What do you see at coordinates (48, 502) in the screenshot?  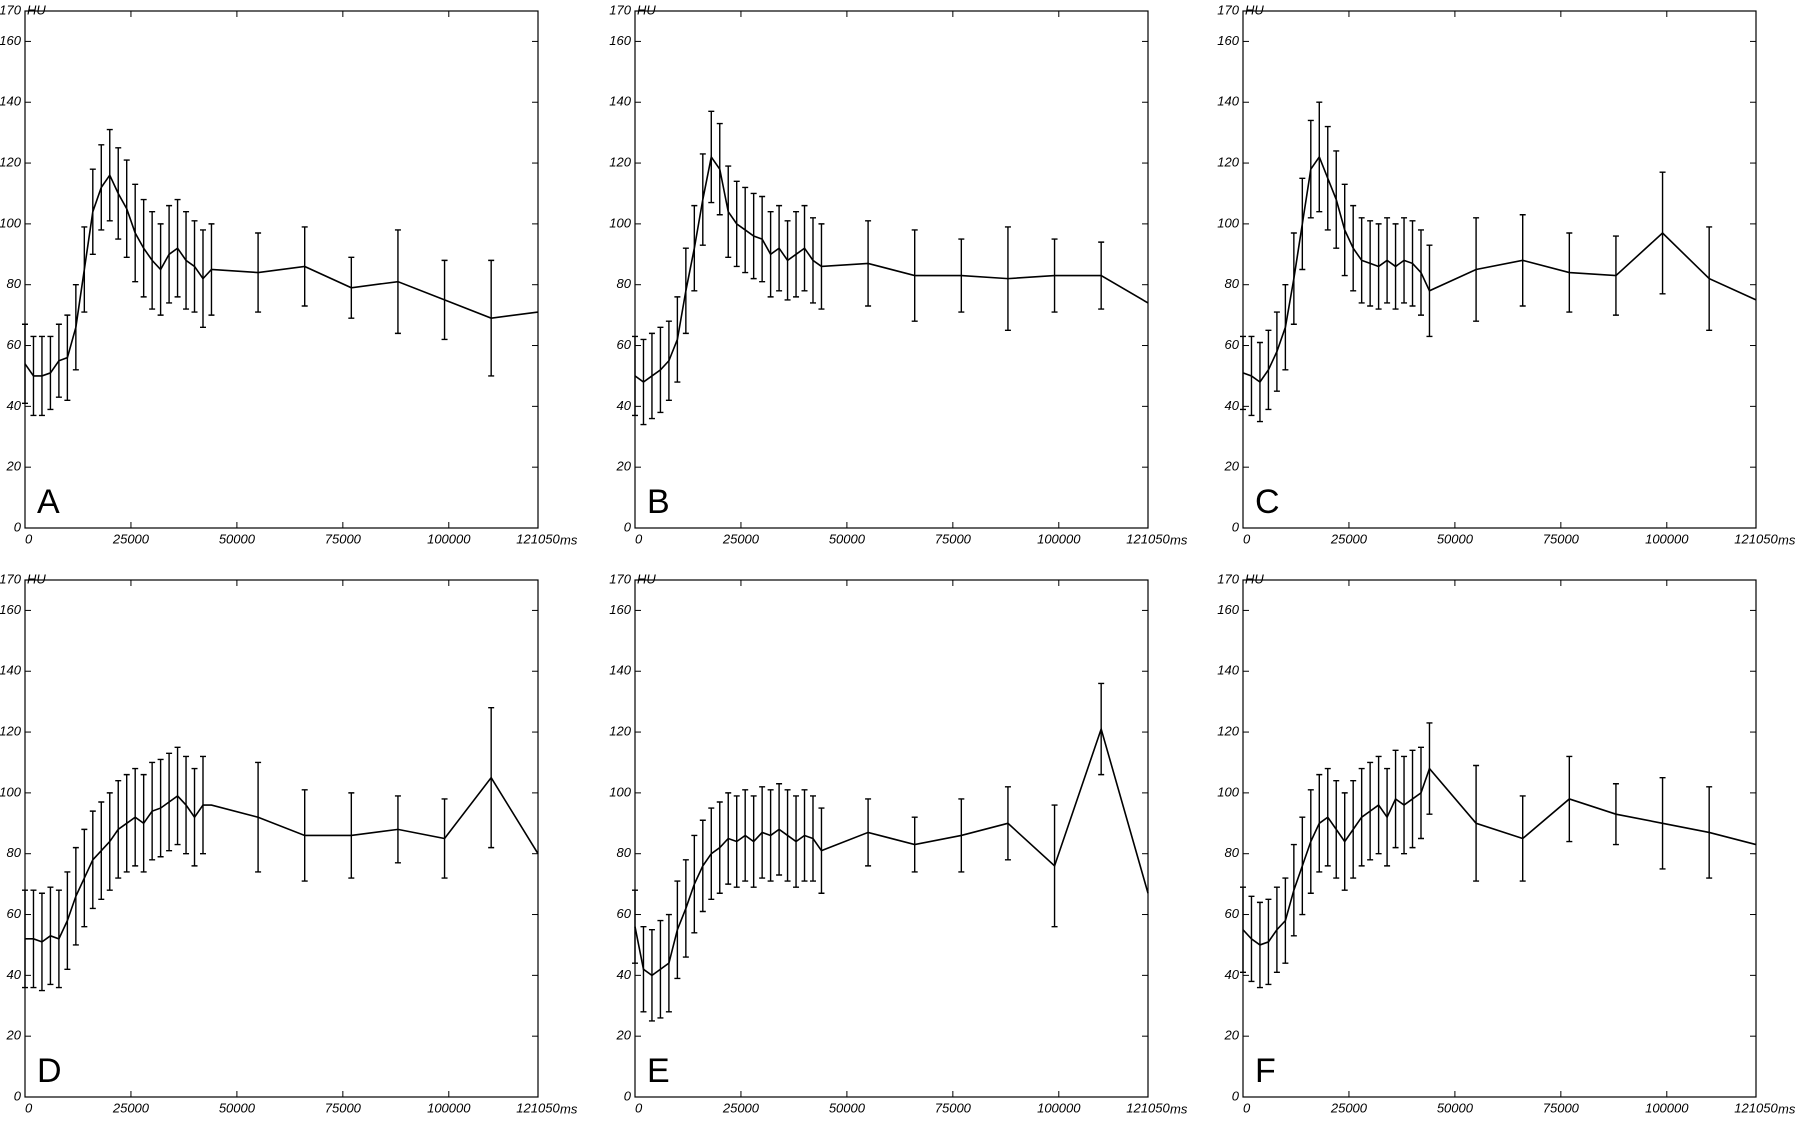 I see `panel-letter: A` at bounding box center [48, 502].